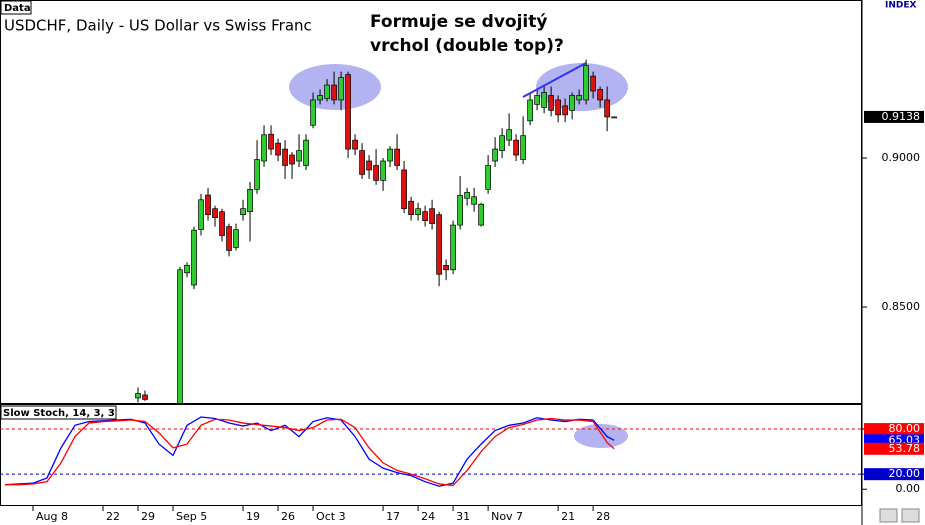 This screenshot has width=925, height=525. I want to click on y-tick-label: 0.8500, so click(901, 306).